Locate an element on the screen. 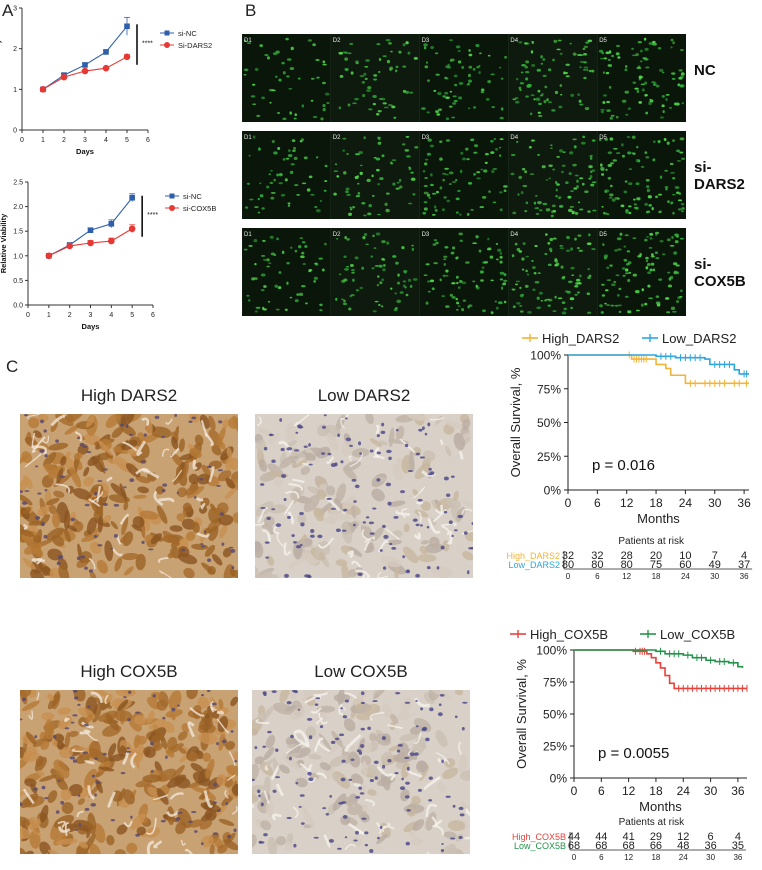 The height and width of the screenshot is (870, 762). legend-label: High_COX5B is located at coordinates (569, 634).